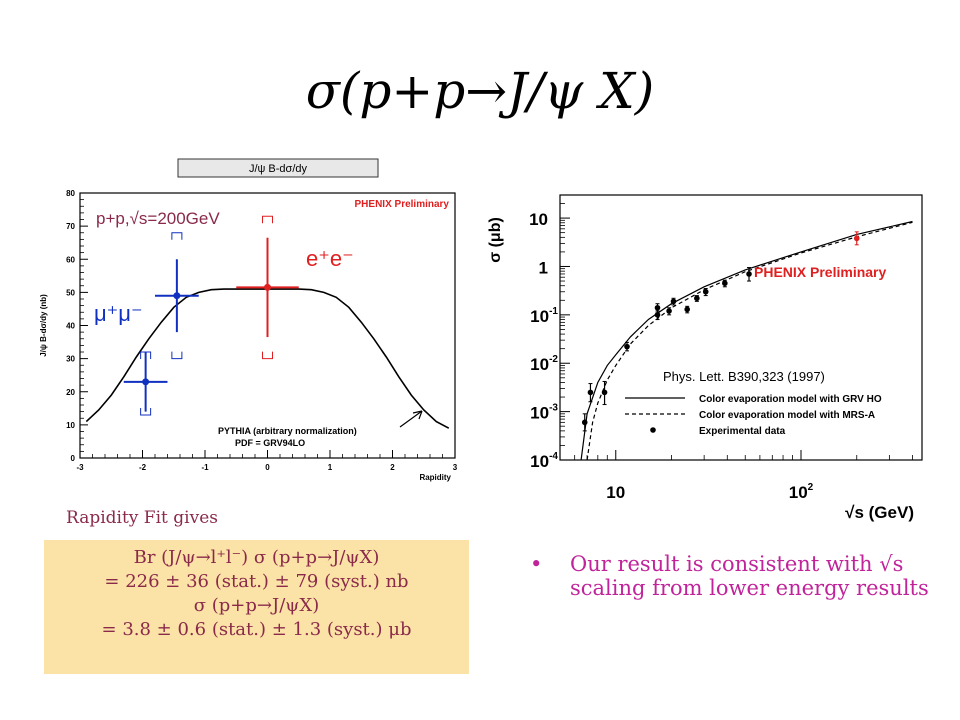  What do you see at coordinates (392, 467) in the screenshot?
I see `x-tick-label: 2` at bounding box center [392, 467].